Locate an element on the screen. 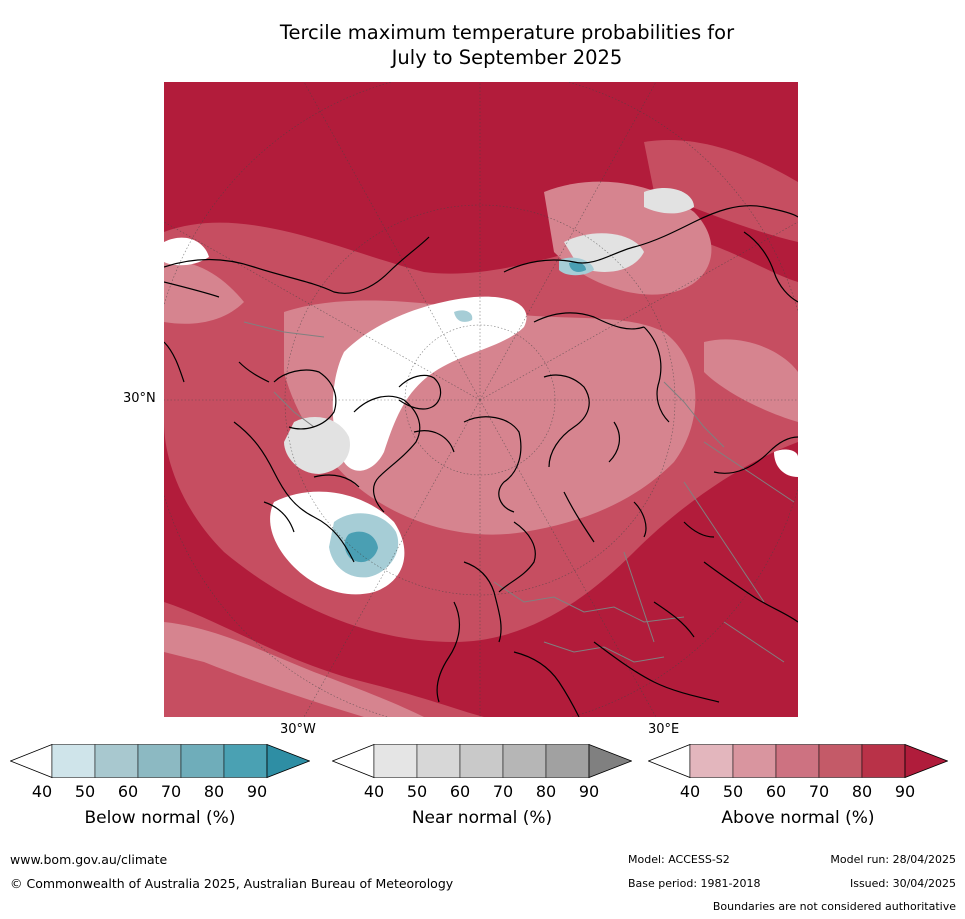 The height and width of the screenshot is (919, 965). above-tick-70: 70 is located at coordinates (819, 791).